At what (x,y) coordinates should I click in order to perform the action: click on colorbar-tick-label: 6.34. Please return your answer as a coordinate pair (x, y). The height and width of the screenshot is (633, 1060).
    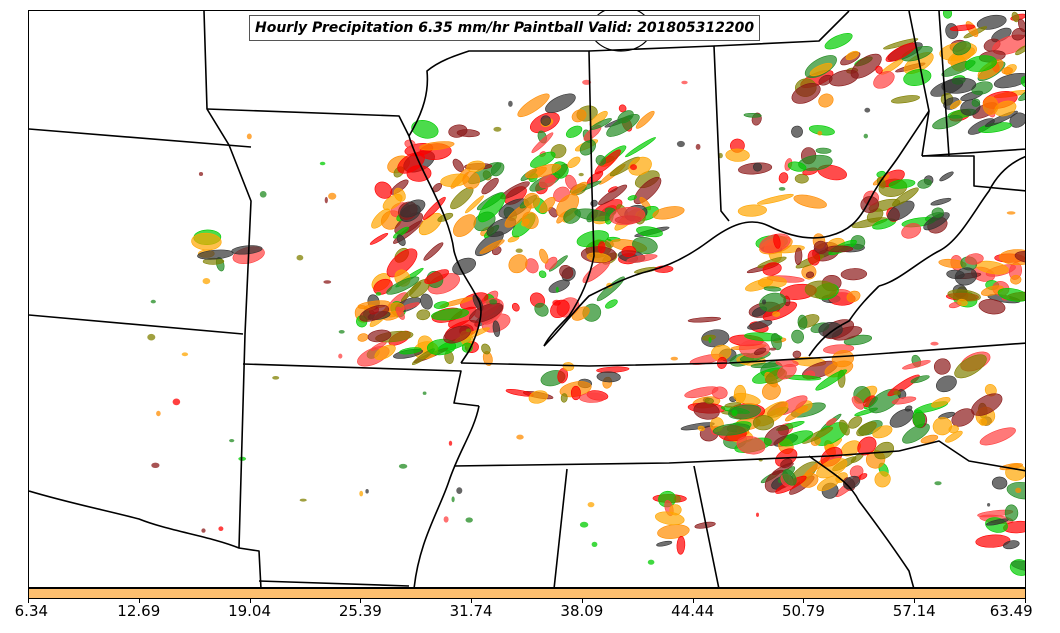
    Looking at the image, I should click on (31, 611).